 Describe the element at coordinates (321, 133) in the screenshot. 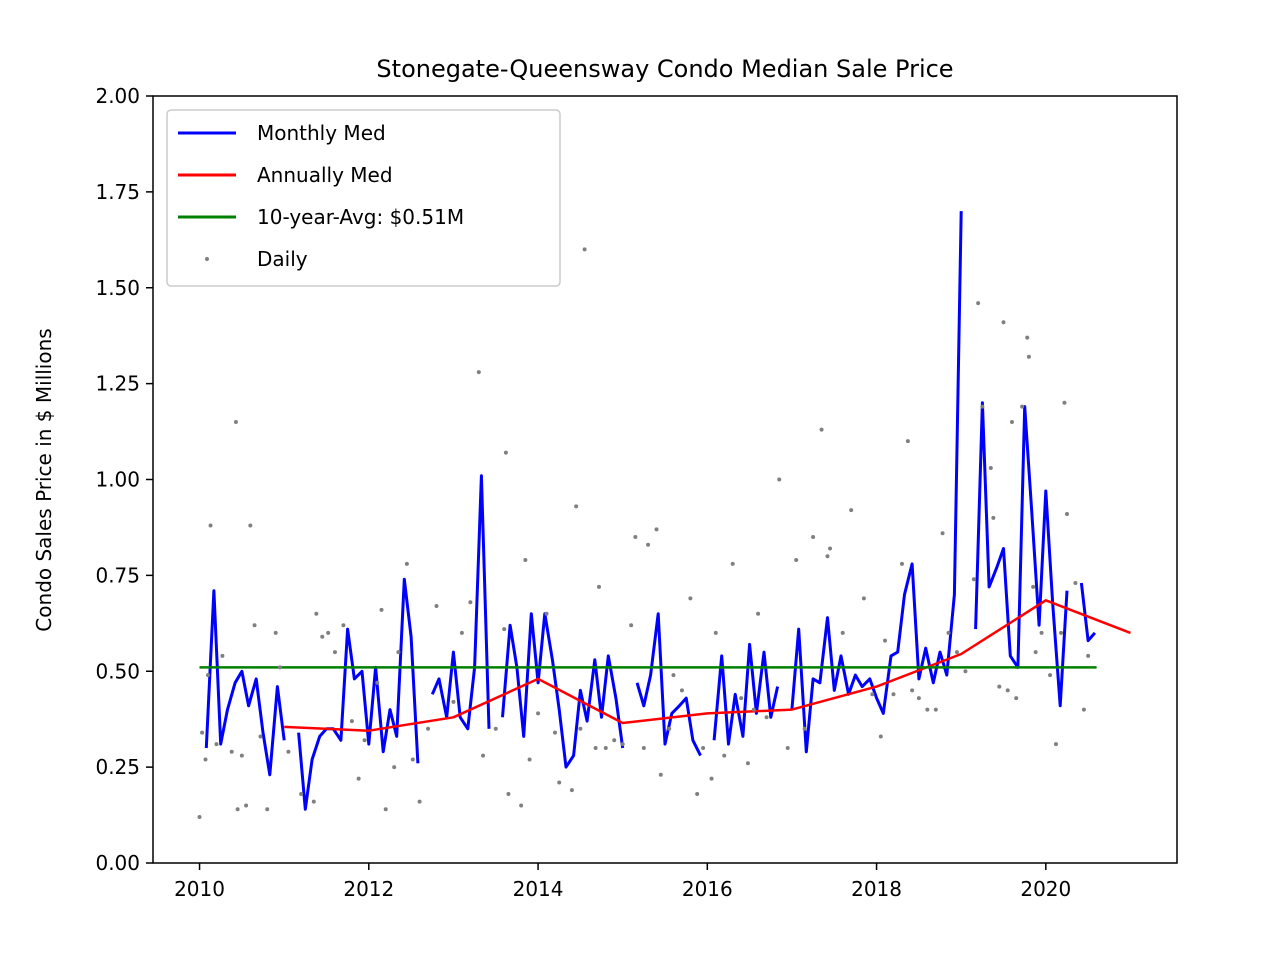

I see `legend-label: Monthly Med` at that location.